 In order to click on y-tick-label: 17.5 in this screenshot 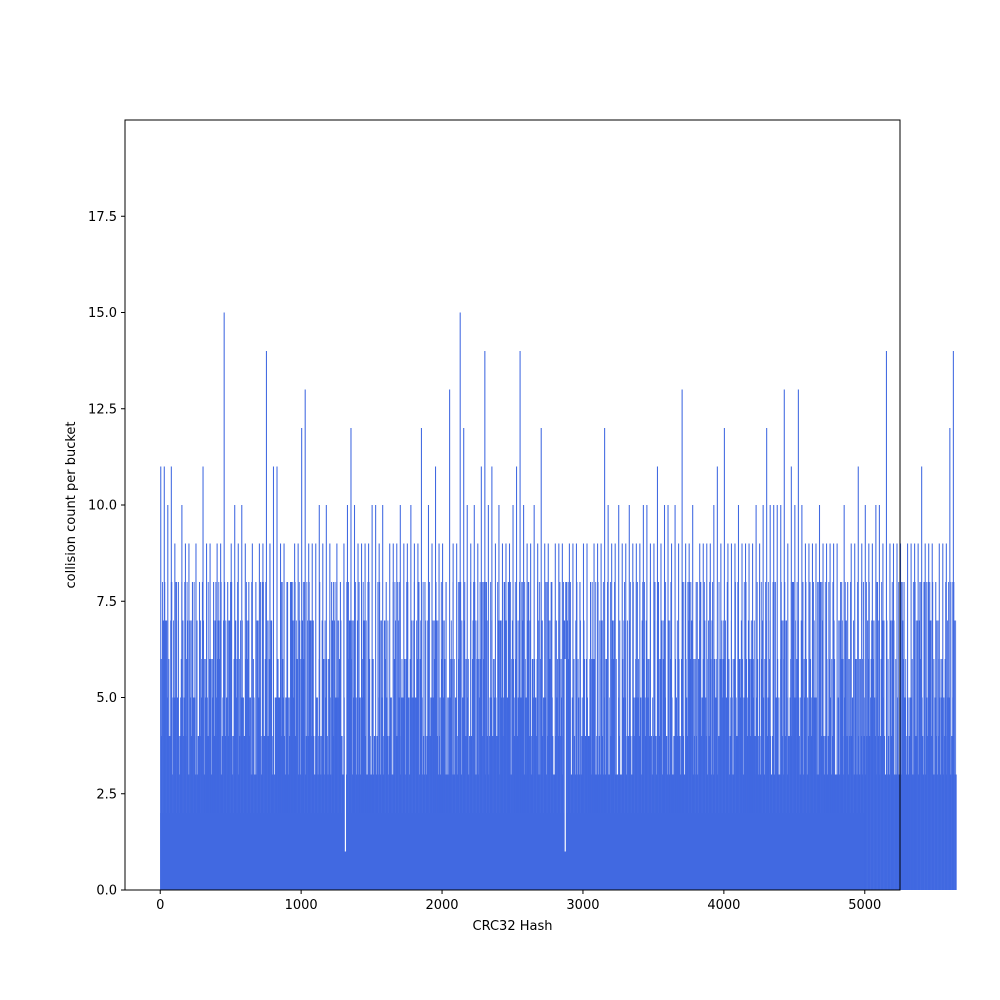, I will do `click(102, 217)`.